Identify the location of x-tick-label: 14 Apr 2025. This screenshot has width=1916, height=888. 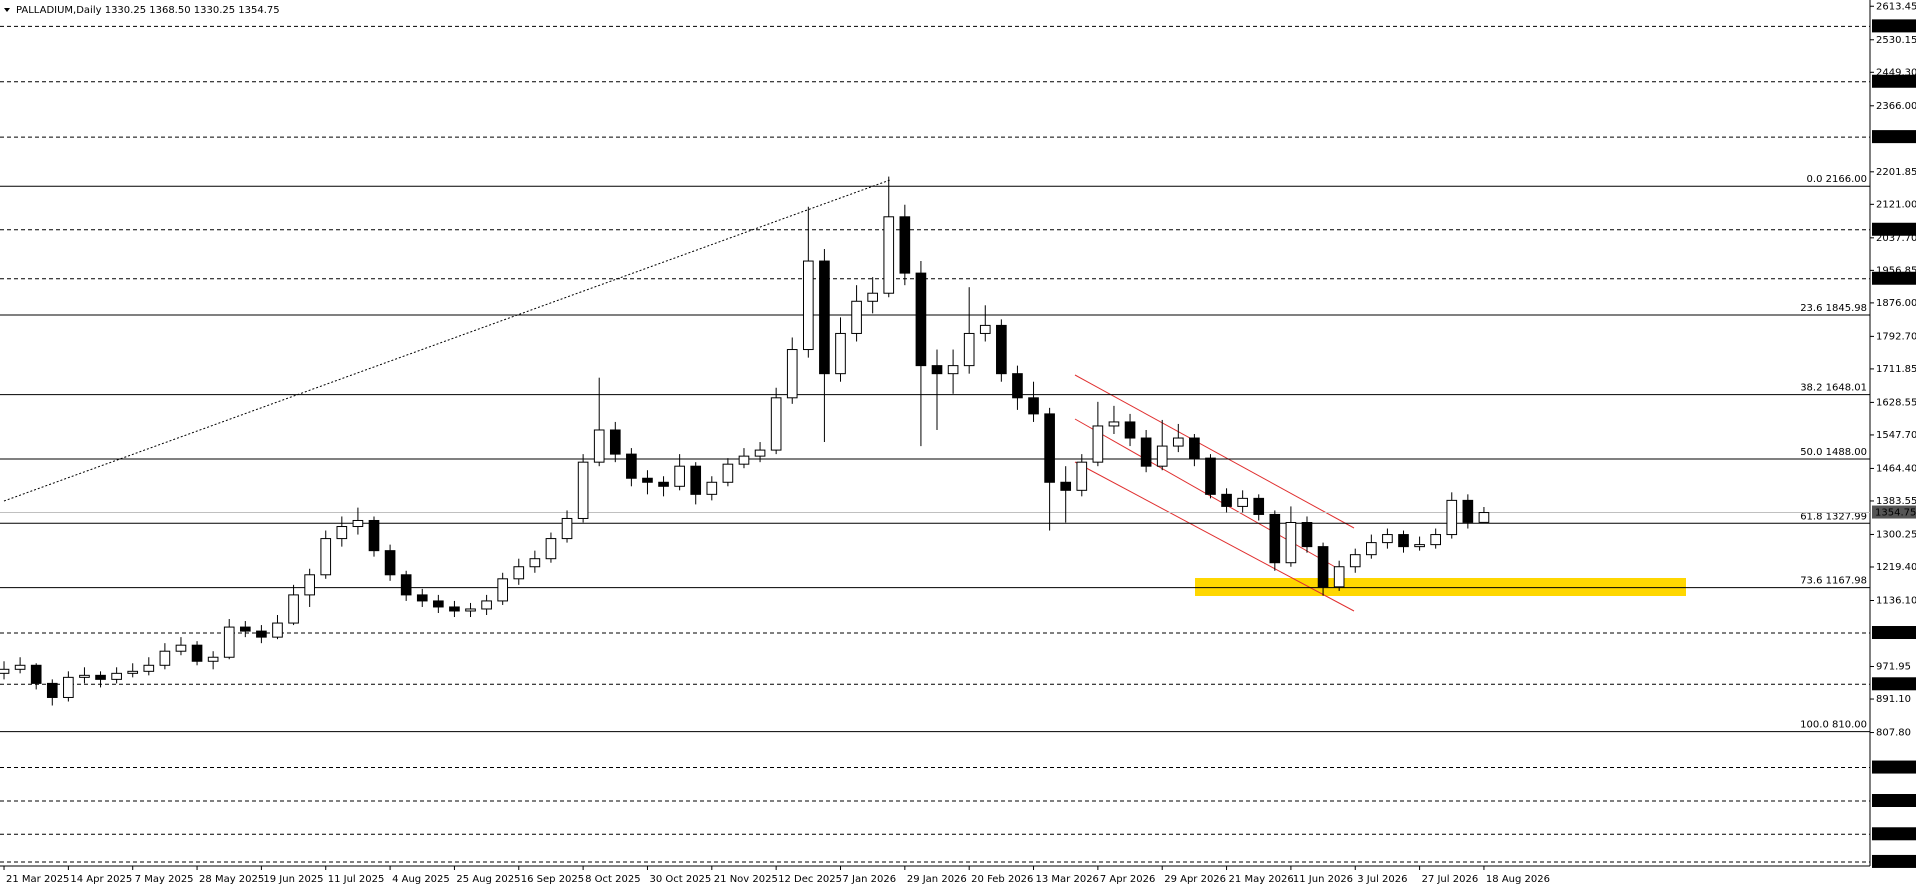
(101, 879).